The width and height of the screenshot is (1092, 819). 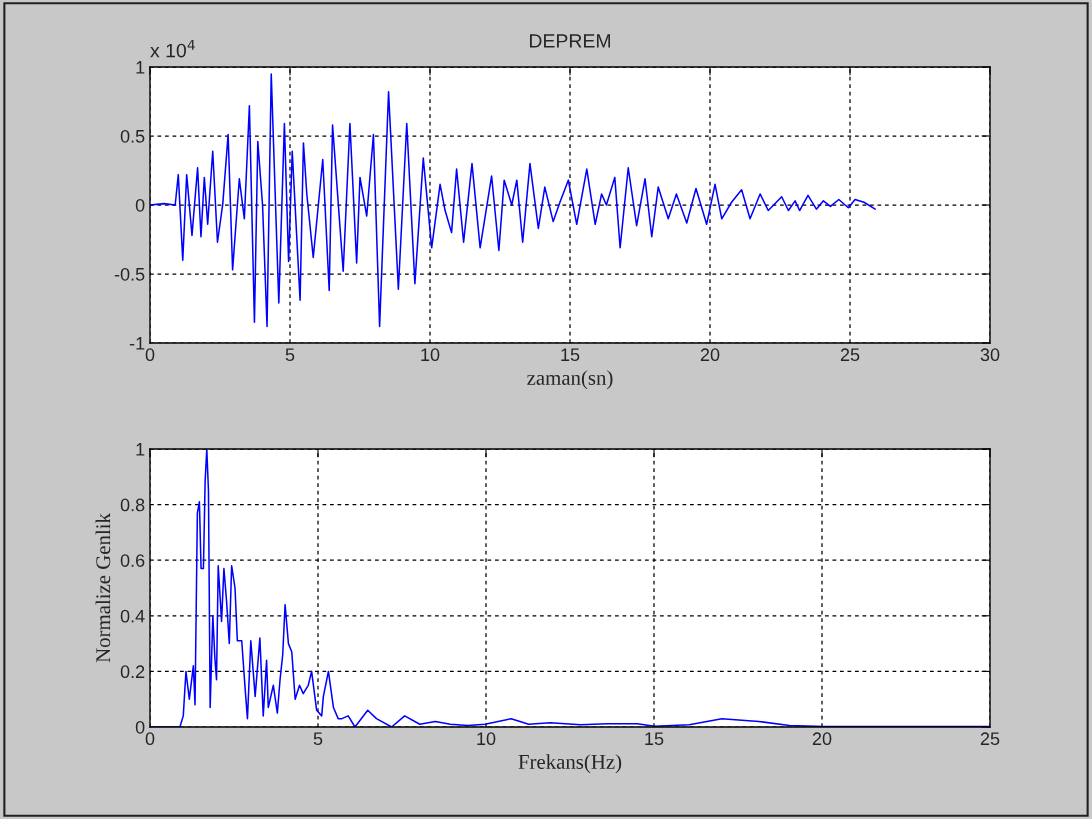 What do you see at coordinates (172, 48) in the screenshot?
I see `text: x 10$^{4}$` at bounding box center [172, 48].